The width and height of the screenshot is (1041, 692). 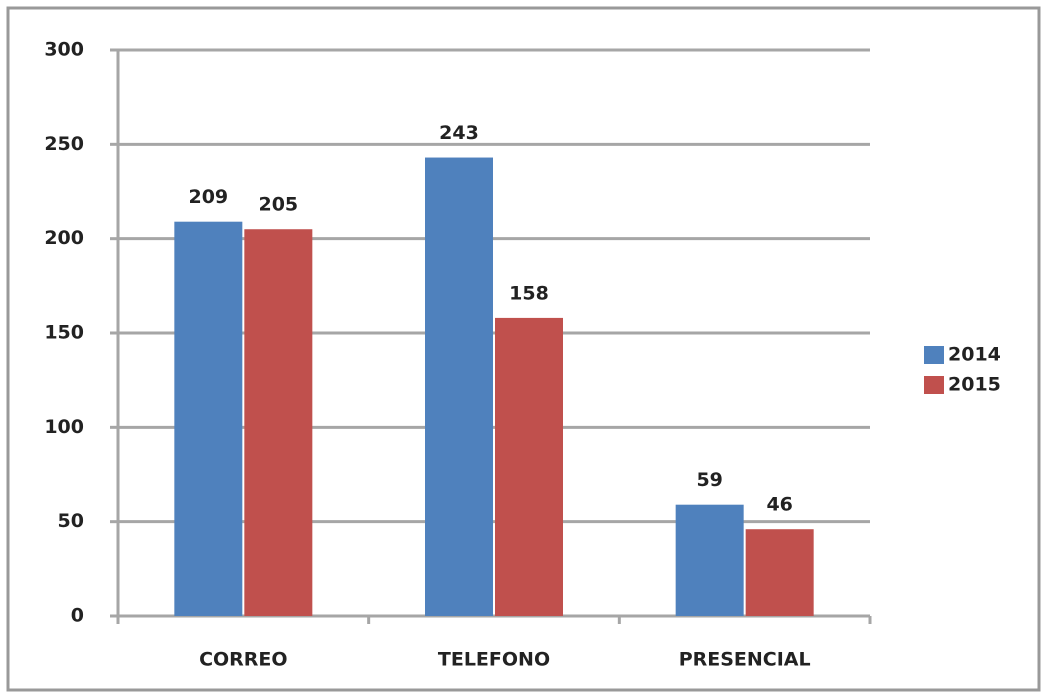 What do you see at coordinates (243, 660) in the screenshot?
I see `x-tick-label: CORREO` at bounding box center [243, 660].